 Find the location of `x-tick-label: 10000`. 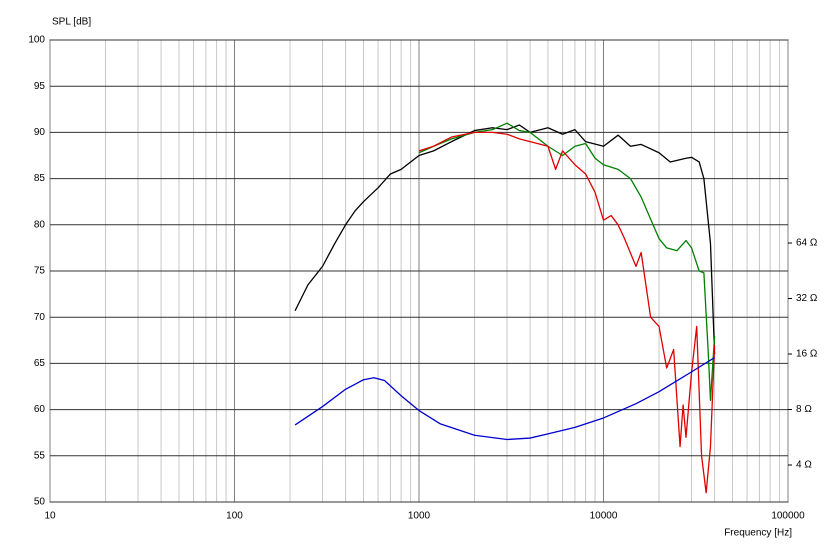

x-tick-label: 10000 is located at coordinates (604, 516).